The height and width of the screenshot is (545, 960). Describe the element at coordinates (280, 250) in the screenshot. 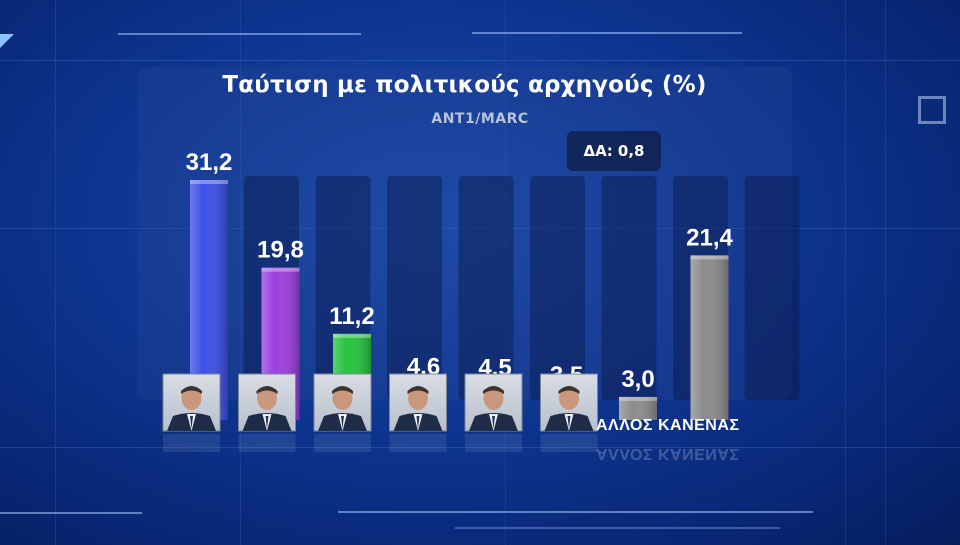

I see `data-label: 19,8` at that location.